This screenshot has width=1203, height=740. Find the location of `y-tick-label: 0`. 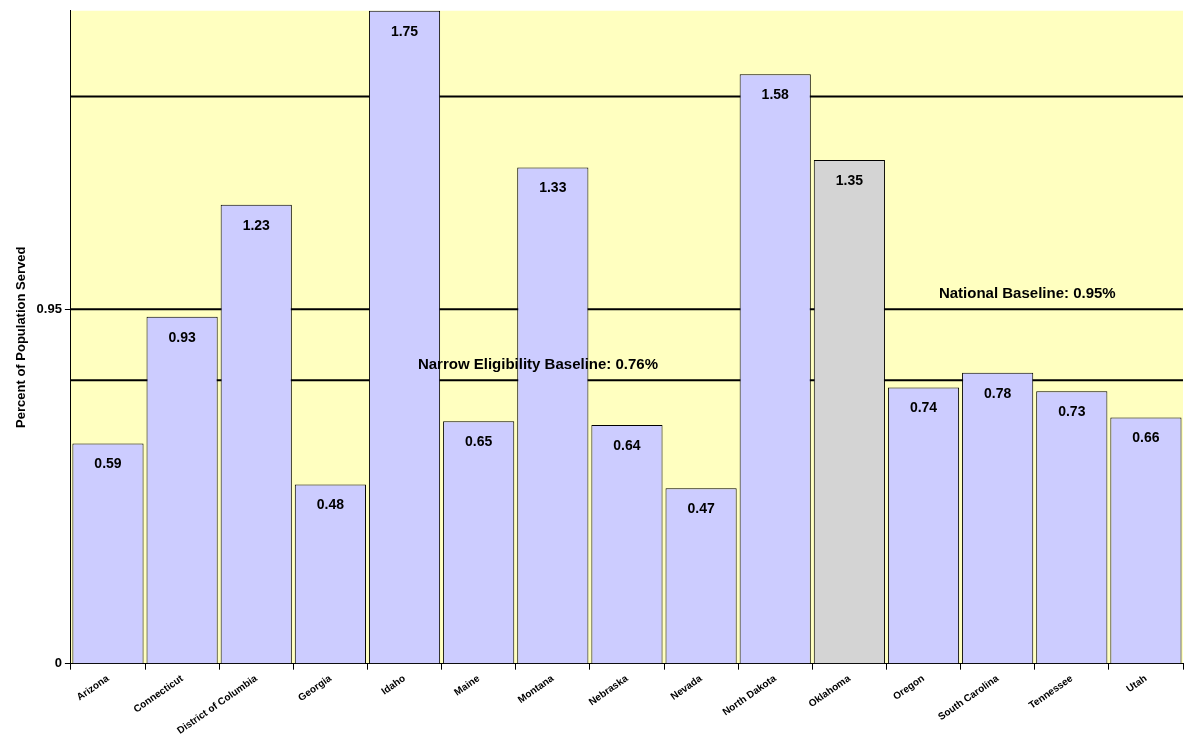

y-tick-label: 0 is located at coordinates (58, 663).